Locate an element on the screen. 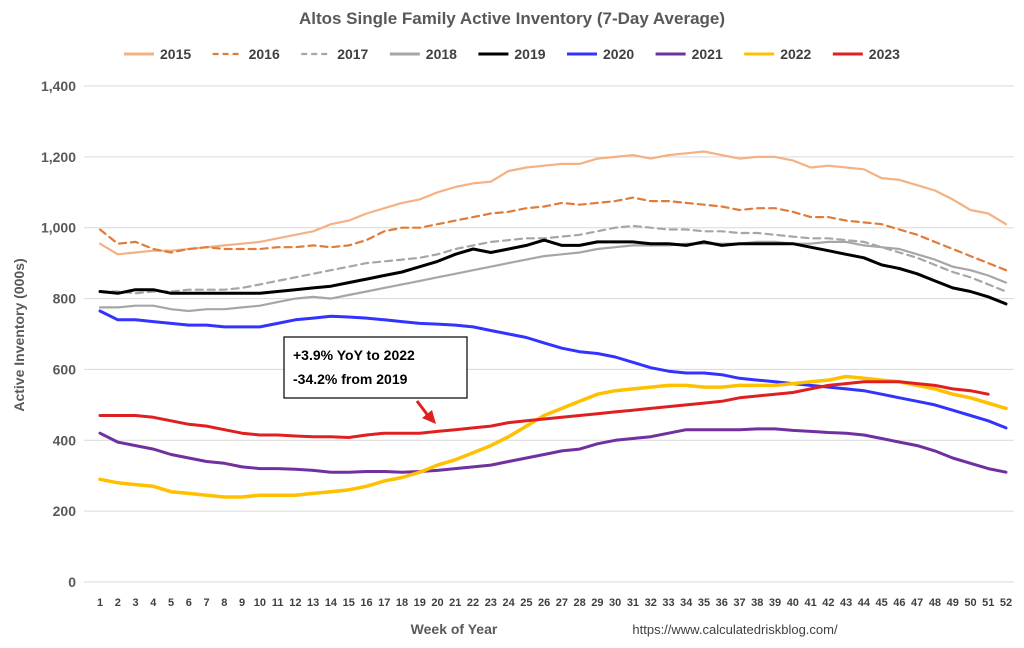 This screenshot has width=1024, height=648. source-url: https://www.calculatedriskblog.com/ is located at coordinates (735, 629).